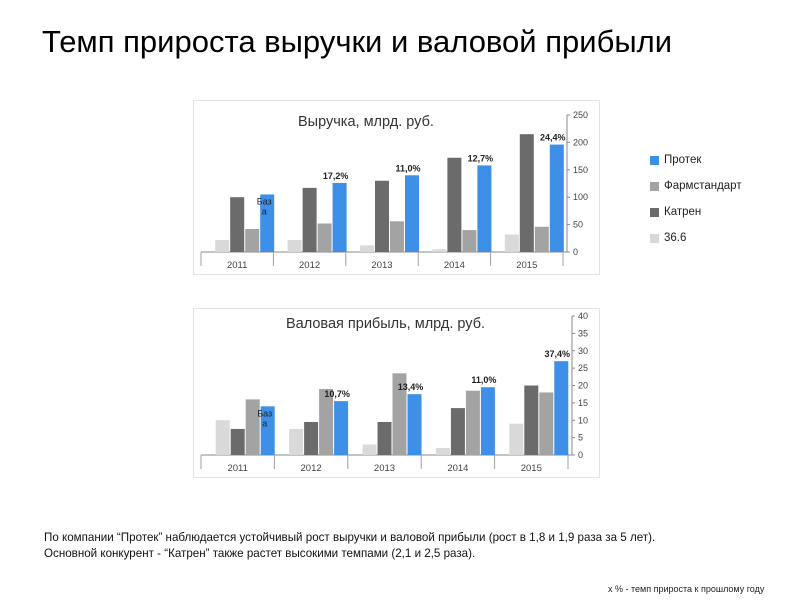 The image size is (800, 600). What do you see at coordinates (337, 394) in the screenshot?
I see `data-label: 10,7%` at bounding box center [337, 394].